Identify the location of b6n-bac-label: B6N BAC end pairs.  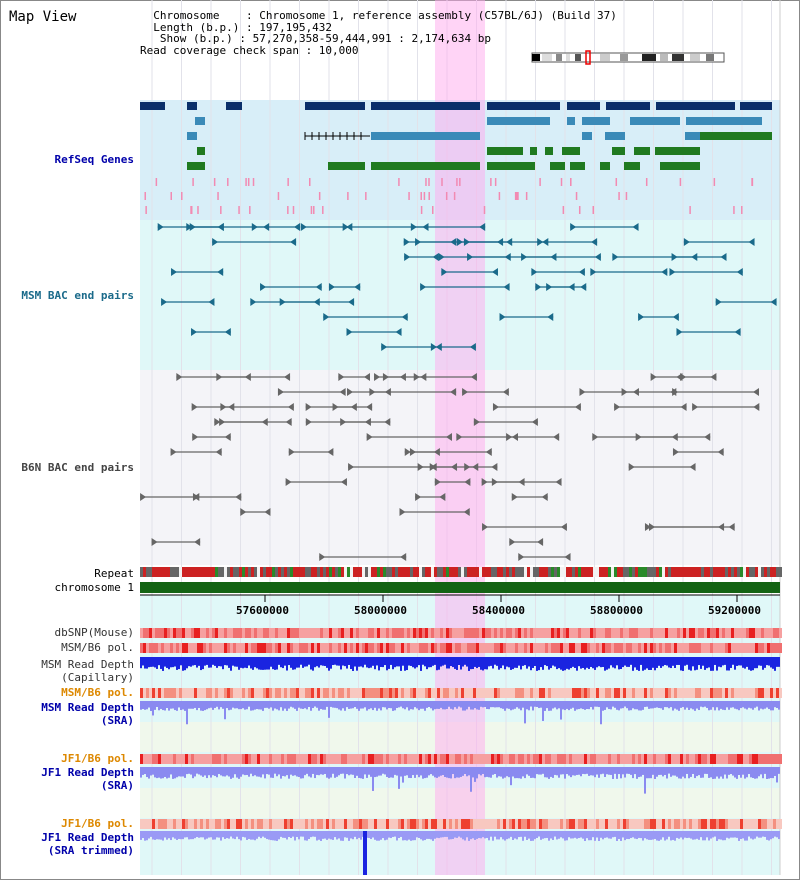
(77, 467).